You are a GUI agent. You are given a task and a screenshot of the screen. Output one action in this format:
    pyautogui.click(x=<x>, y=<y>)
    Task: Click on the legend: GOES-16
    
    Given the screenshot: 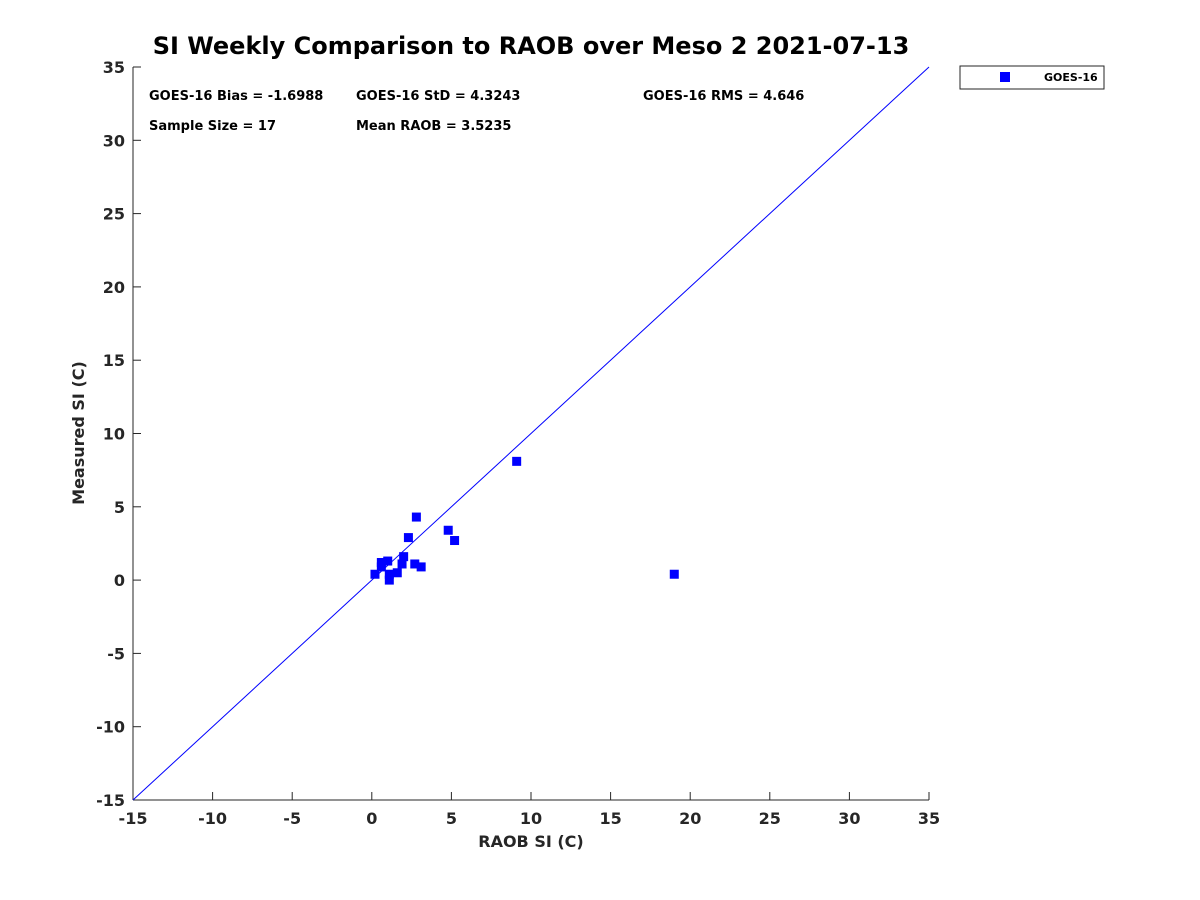 What is the action you would take?
    pyautogui.click(x=1032, y=77)
    